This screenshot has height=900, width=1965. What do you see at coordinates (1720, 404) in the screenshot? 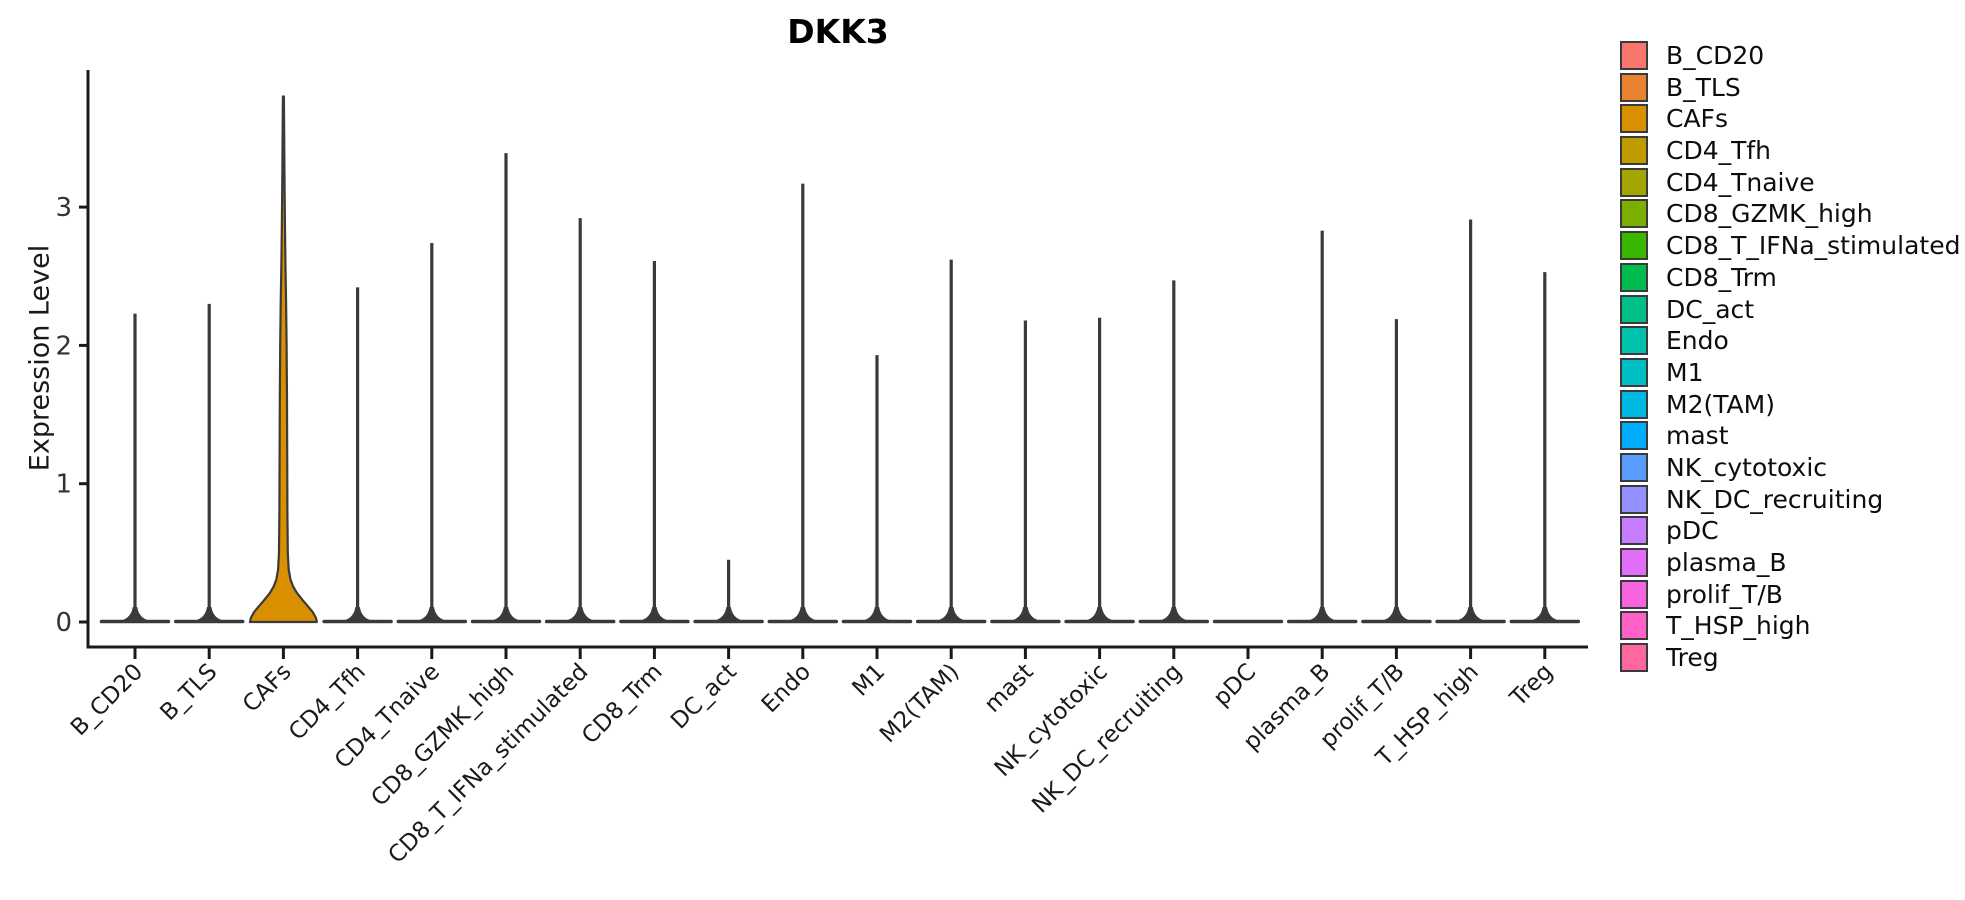
I see `legend-item-label: M2(TAM)` at bounding box center [1720, 404].